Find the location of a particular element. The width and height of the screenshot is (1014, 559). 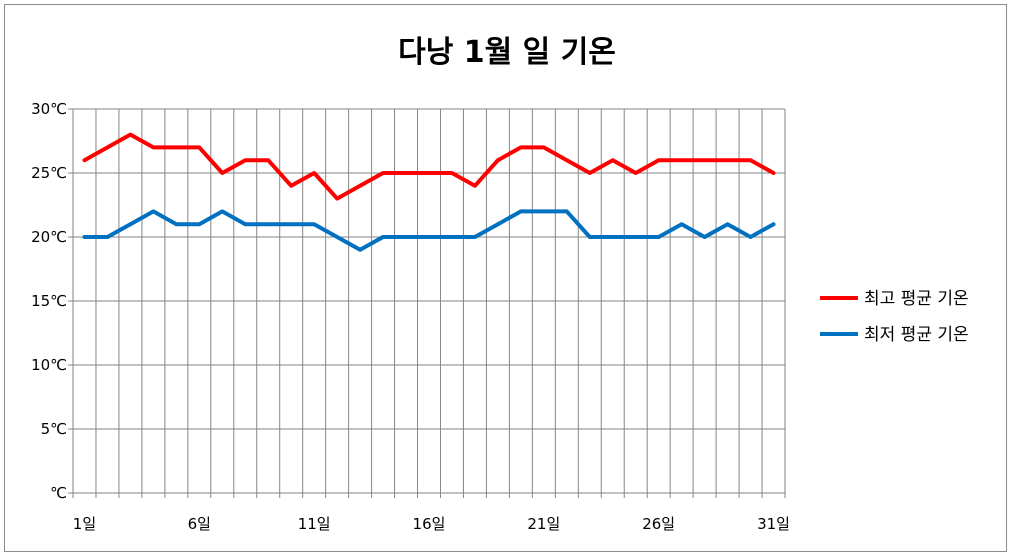

y-tick-label: 25℃ is located at coordinates (49, 173).